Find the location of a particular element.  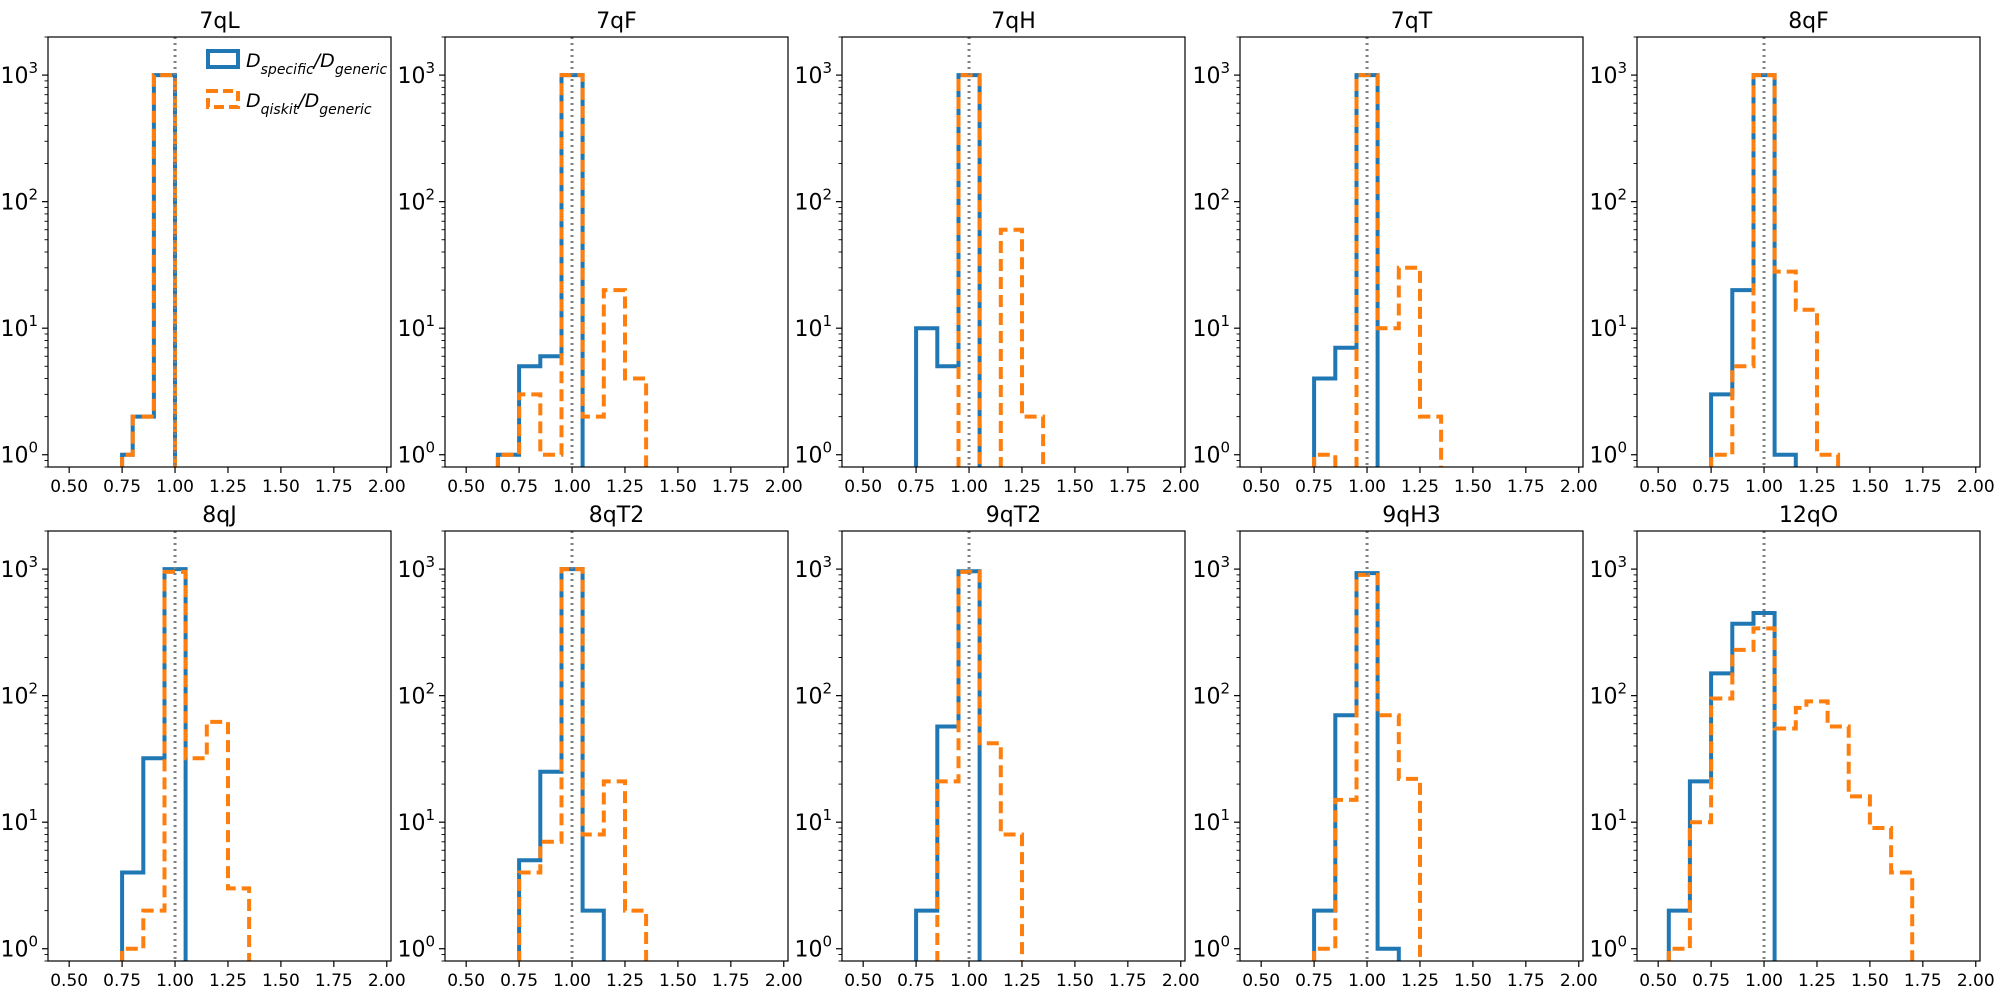

subplot-title: 7qL is located at coordinates (219, 21).